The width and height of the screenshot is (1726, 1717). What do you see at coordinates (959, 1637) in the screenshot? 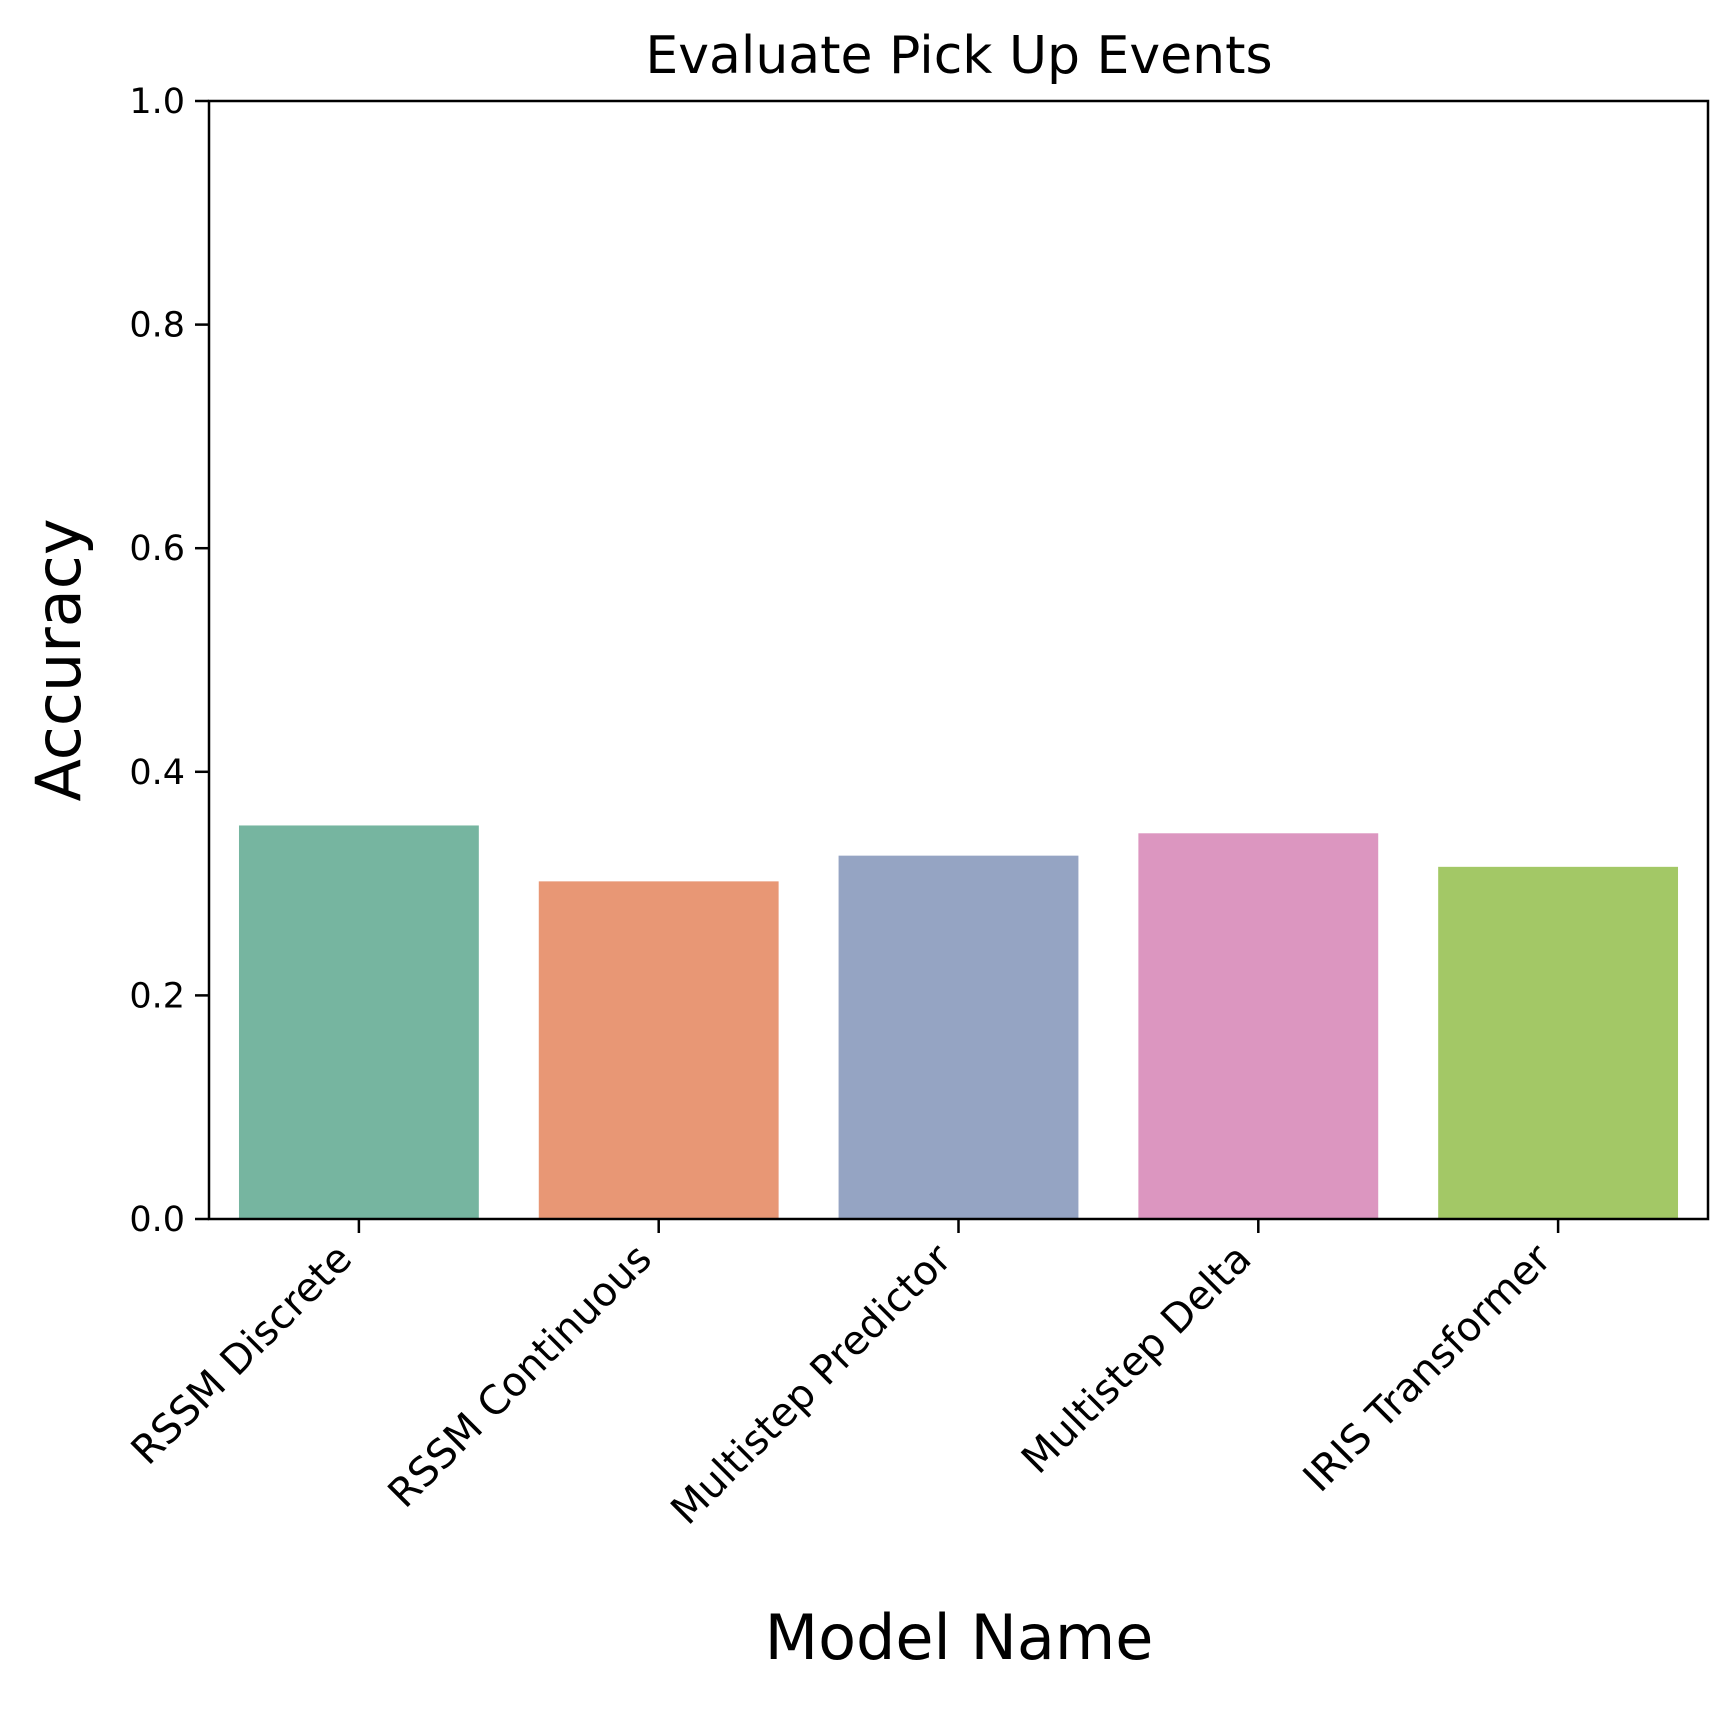
I see `x-axis-label: Model Name` at bounding box center [959, 1637].